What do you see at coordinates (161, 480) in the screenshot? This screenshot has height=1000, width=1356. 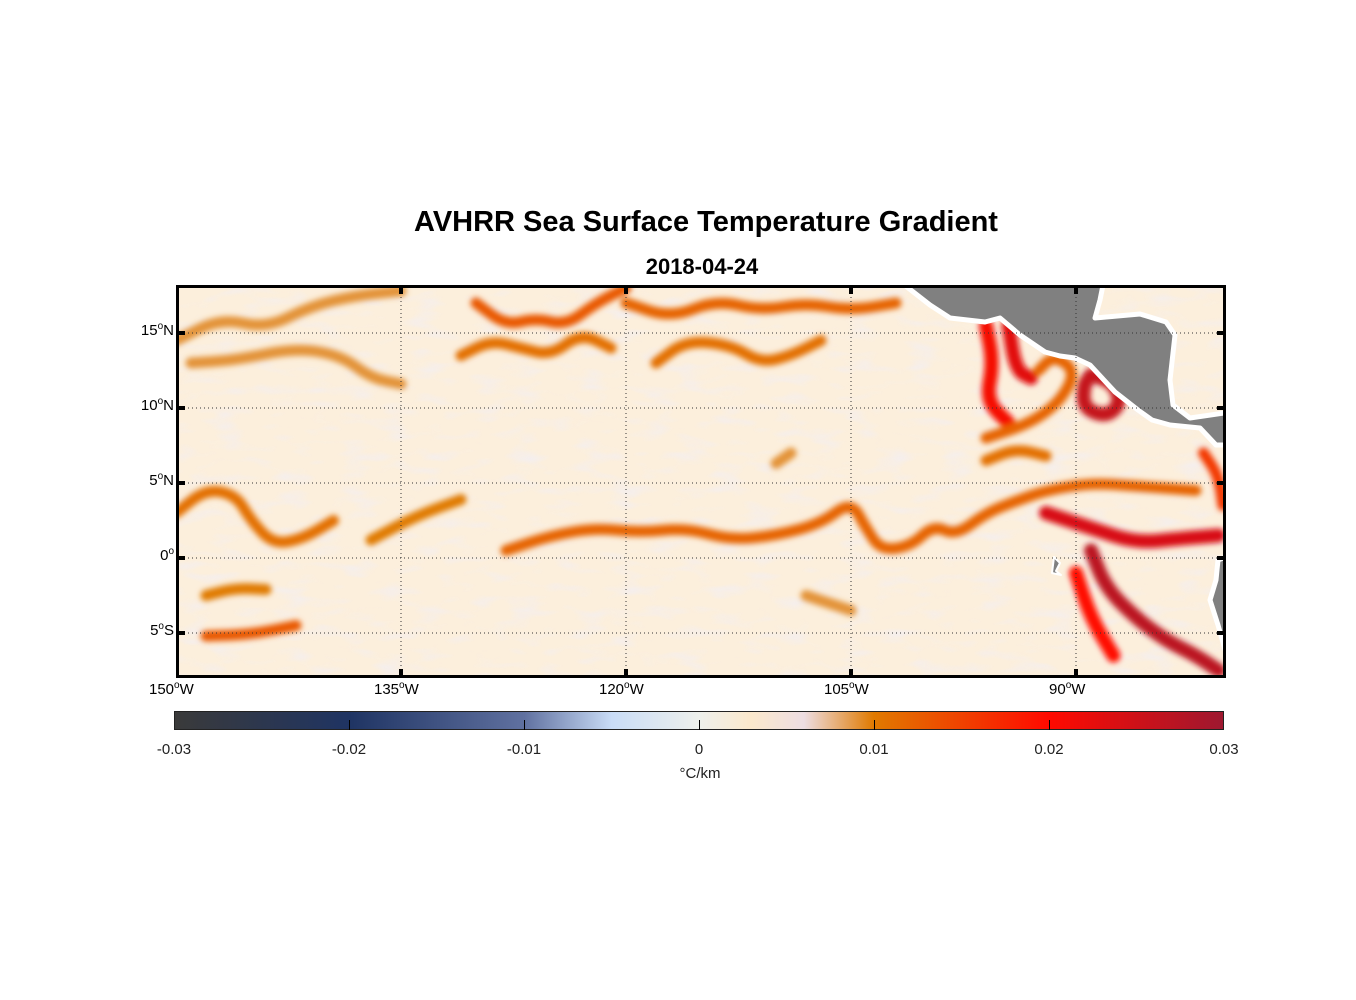 I see `y-tick-label: 5oN` at bounding box center [161, 480].